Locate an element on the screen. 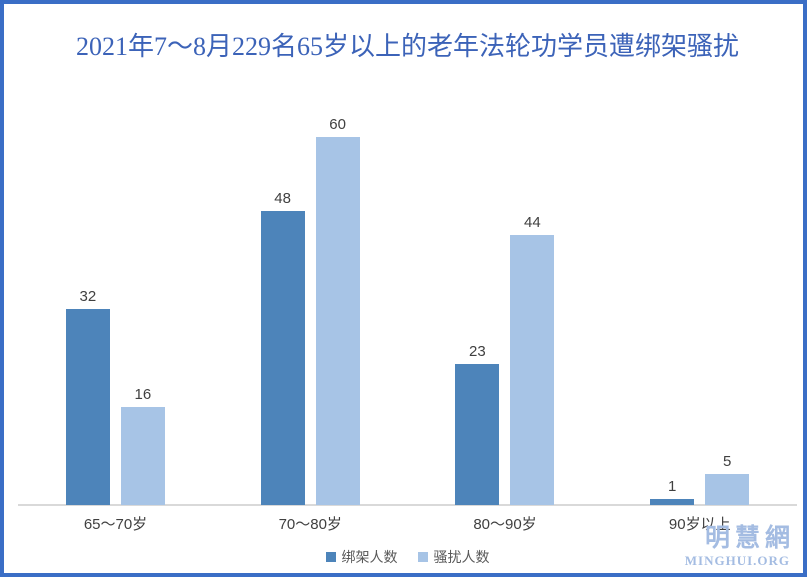  value-label-harassed-group4: 5 is located at coordinates (727, 462).